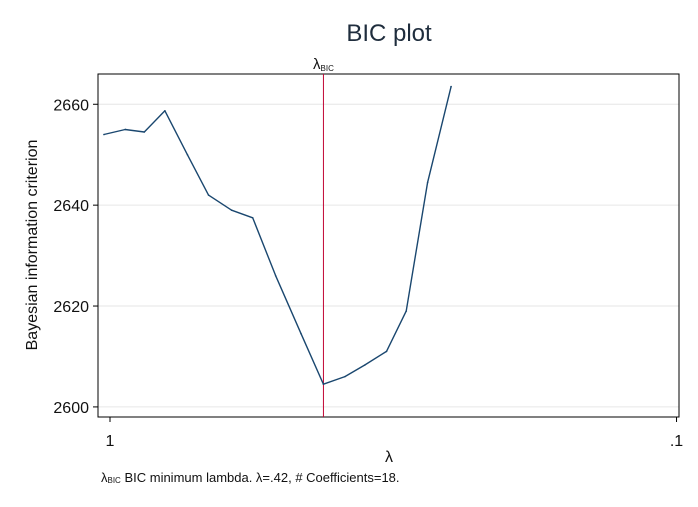 This screenshot has width=698, height=507. Describe the element at coordinates (104, 477) in the screenshot. I see `note-lambda: λ` at that location.